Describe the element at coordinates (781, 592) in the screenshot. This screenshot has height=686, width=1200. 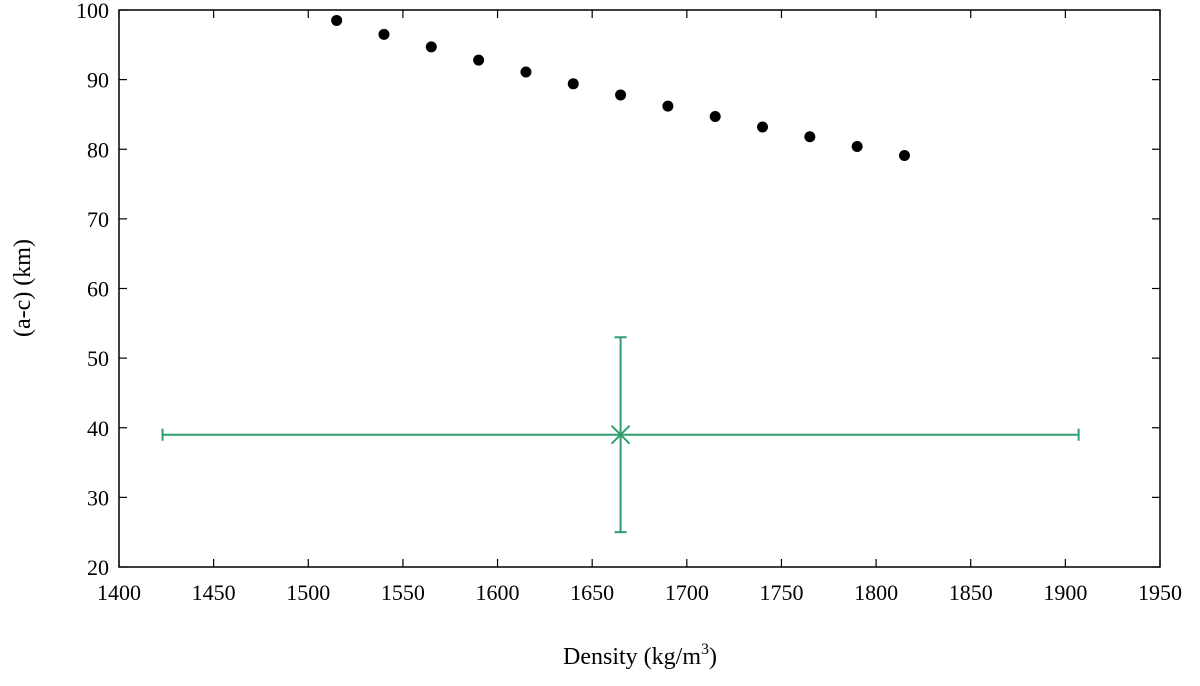
I see `x-tick-label: 1750` at that location.